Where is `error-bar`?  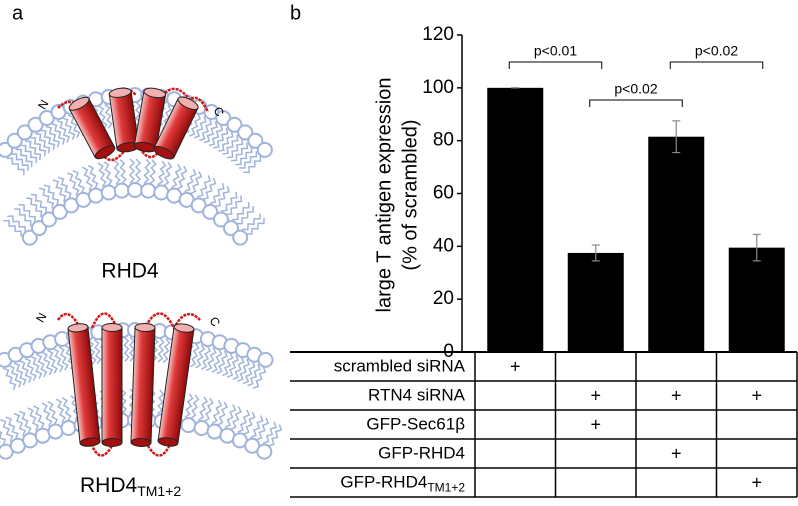
error-bar is located at coordinates (756, 247).